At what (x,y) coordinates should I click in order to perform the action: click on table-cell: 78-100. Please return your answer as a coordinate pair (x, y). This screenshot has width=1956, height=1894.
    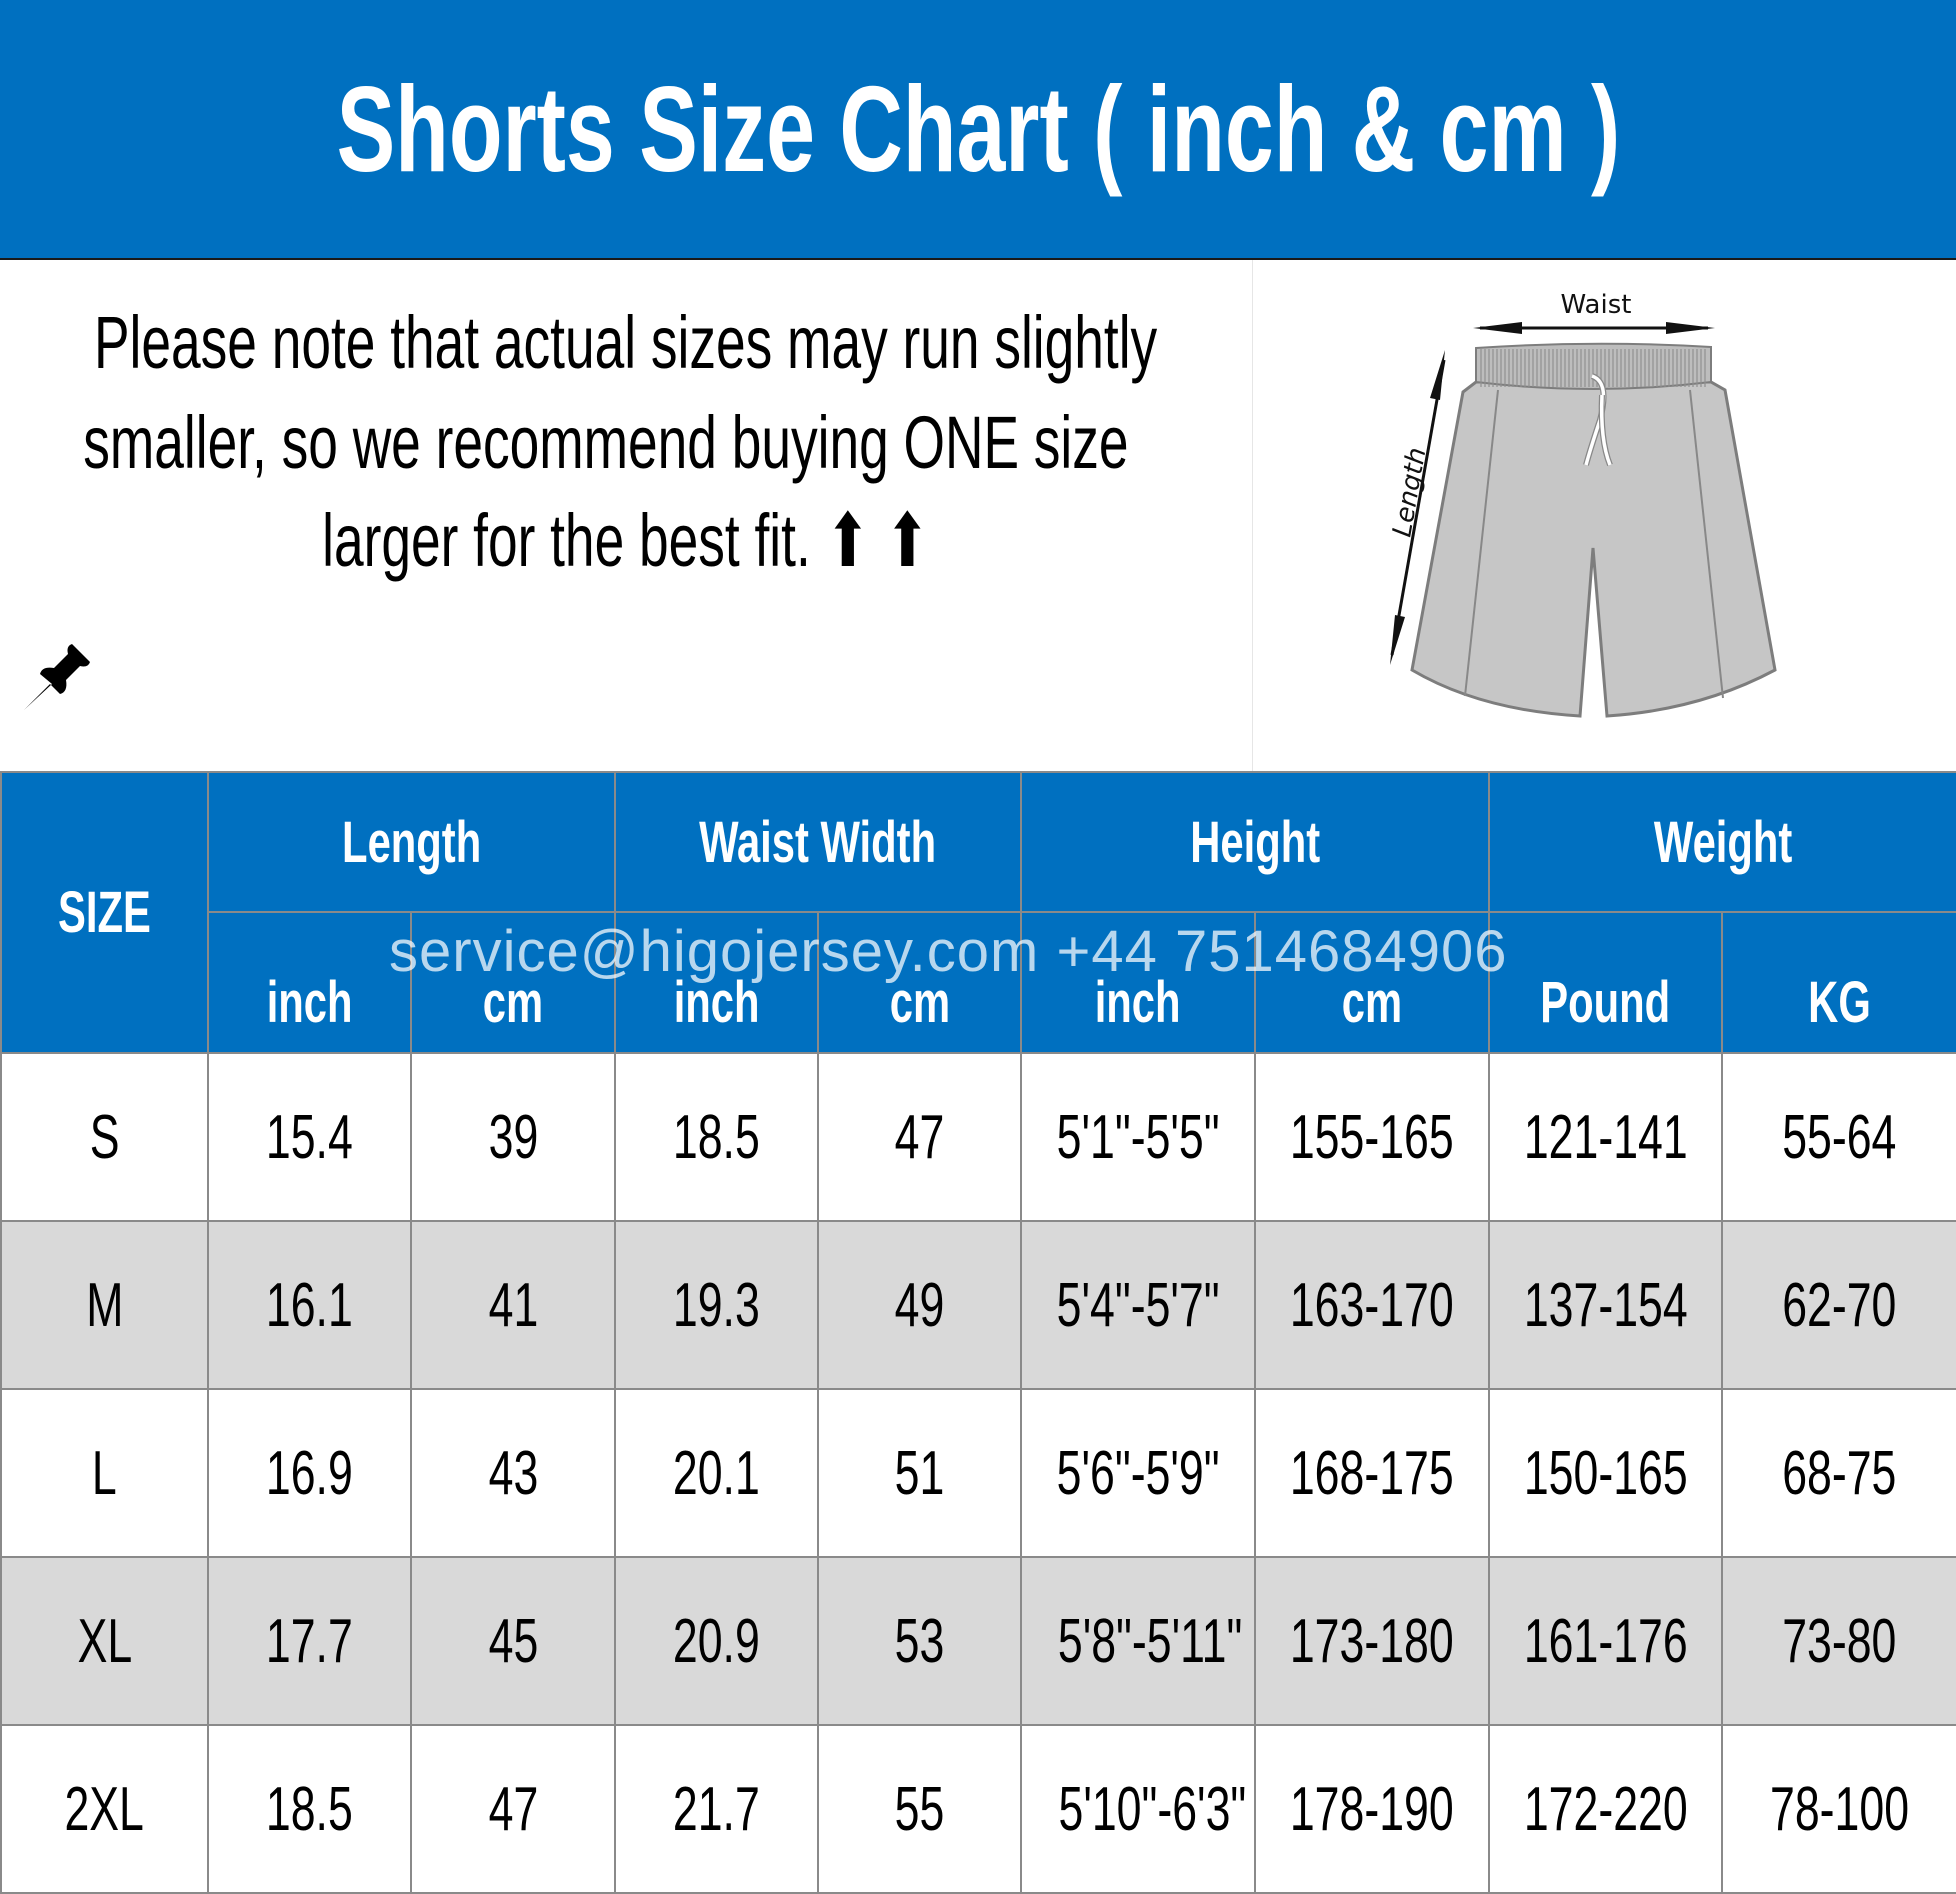
    Looking at the image, I should click on (1838, 1809).